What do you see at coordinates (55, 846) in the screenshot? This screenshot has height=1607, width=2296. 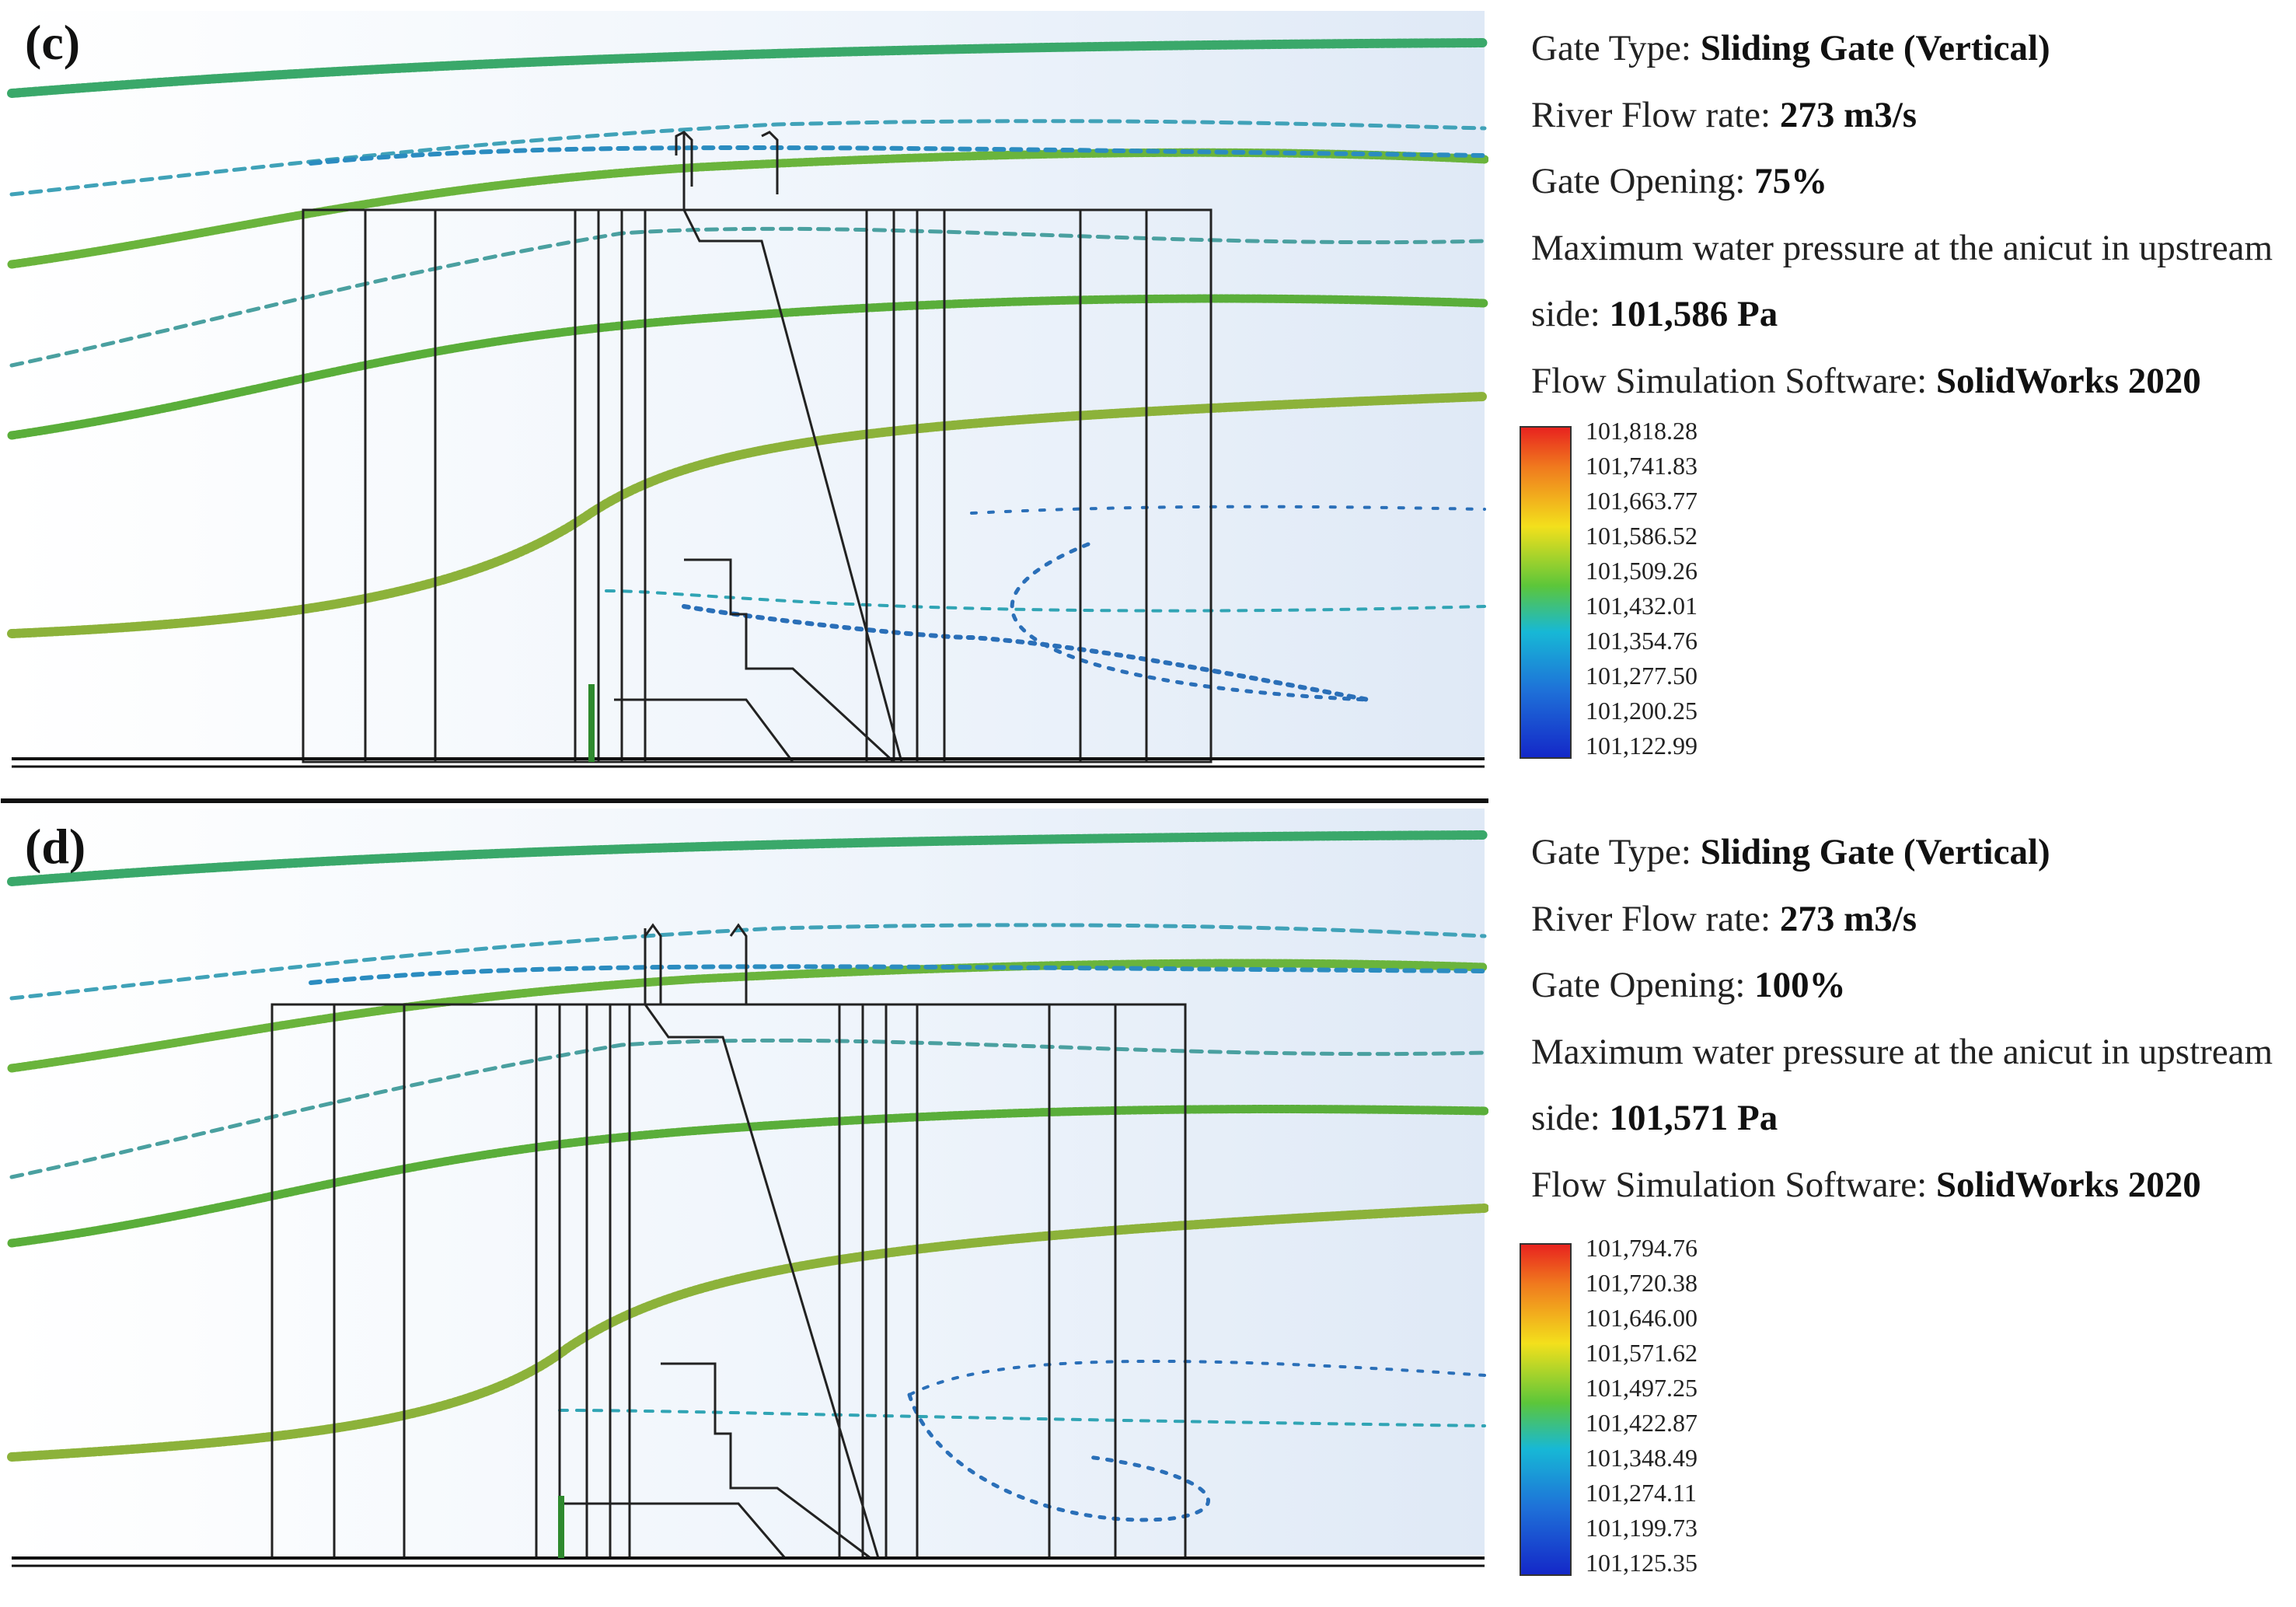 I see `panel-label: (d)` at bounding box center [55, 846].